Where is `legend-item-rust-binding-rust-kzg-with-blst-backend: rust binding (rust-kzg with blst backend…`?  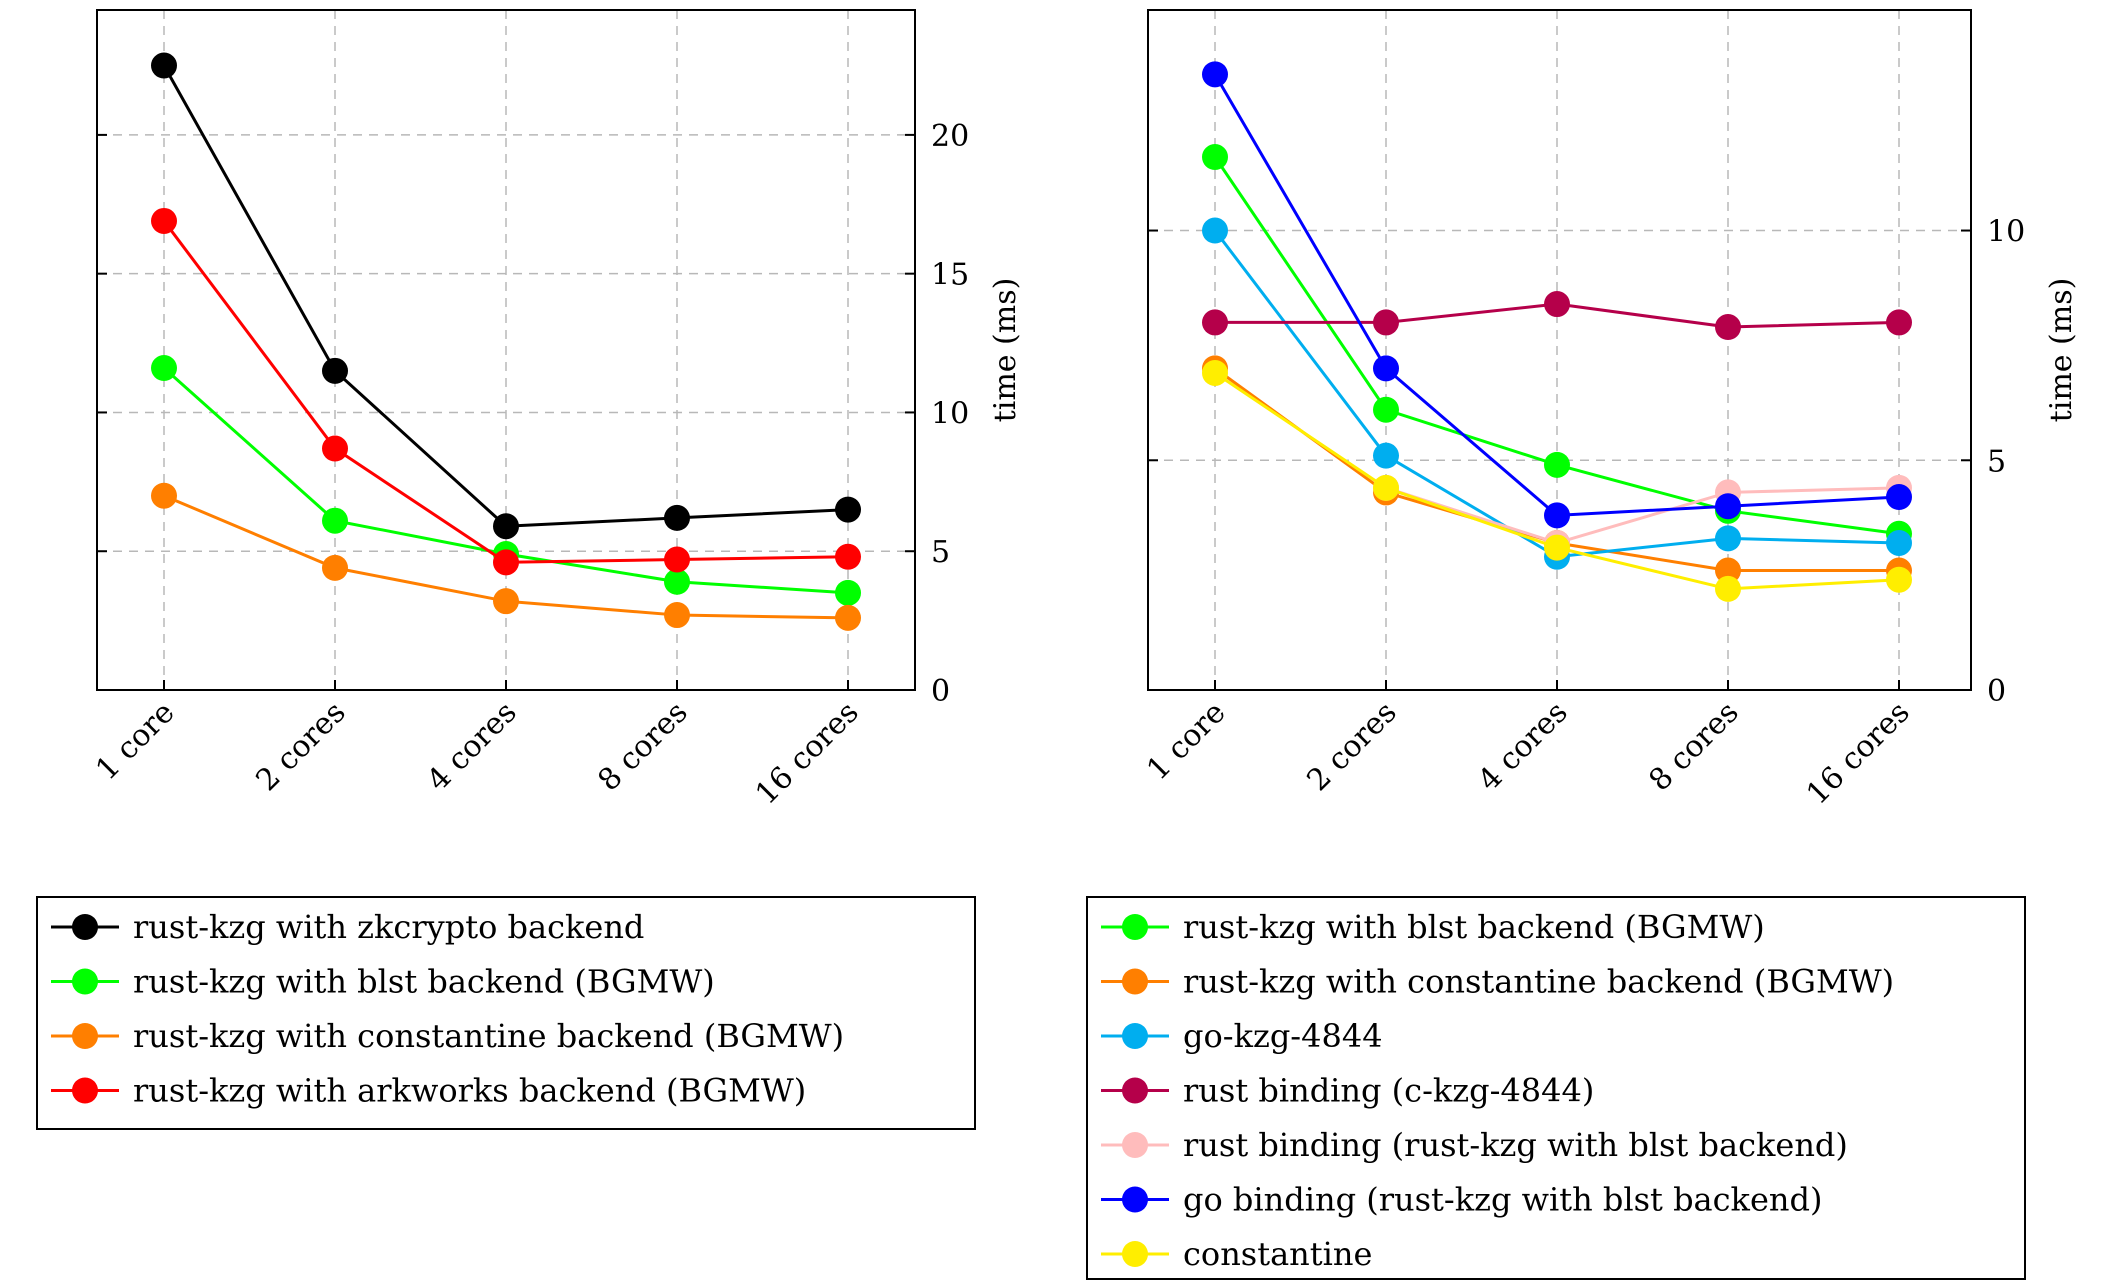
legend-item-rust-binding-rust-kzg-with-blst-backend: rust binding (rust-kzg with blst backend… is located at coordinates (1474, 1145).